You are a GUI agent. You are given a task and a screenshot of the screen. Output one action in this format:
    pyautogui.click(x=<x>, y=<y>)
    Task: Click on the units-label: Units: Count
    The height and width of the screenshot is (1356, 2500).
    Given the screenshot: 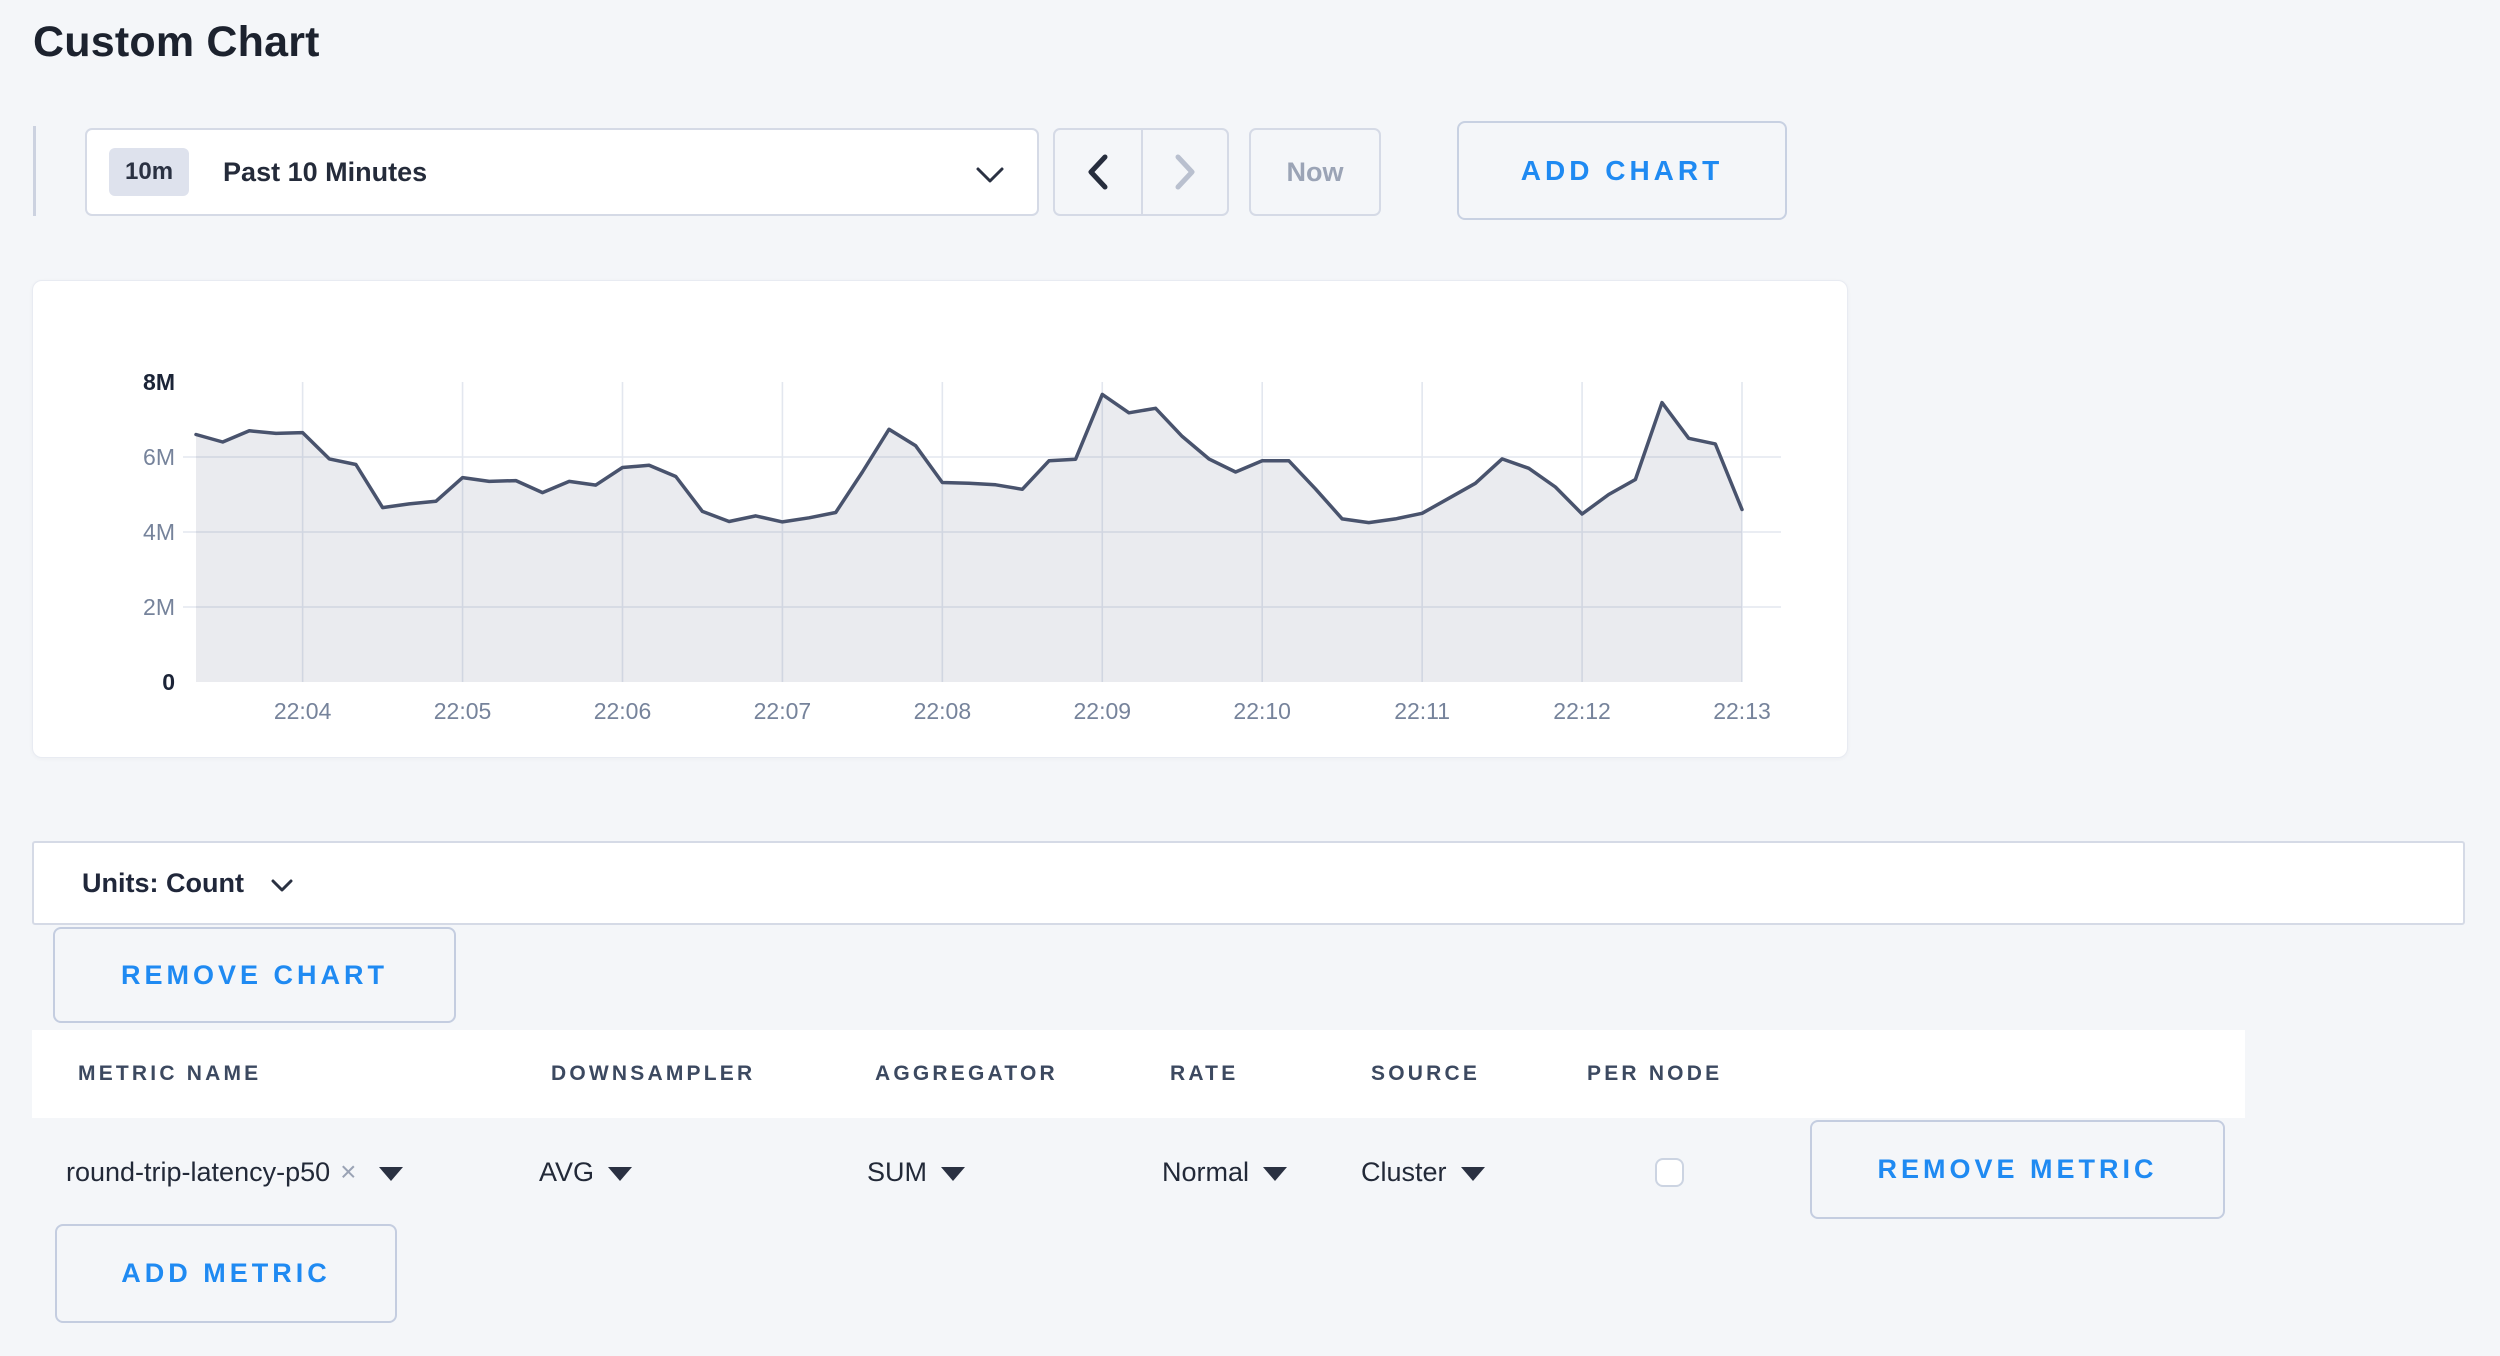 What is the action you would take?
    pyautogui.click(x=163, y=882)
    